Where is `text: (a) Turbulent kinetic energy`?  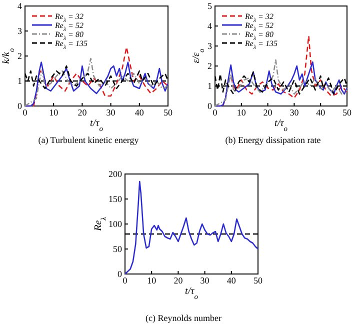 text: (a) Turbulent kinetic energy is located at coordinates (89, 140).